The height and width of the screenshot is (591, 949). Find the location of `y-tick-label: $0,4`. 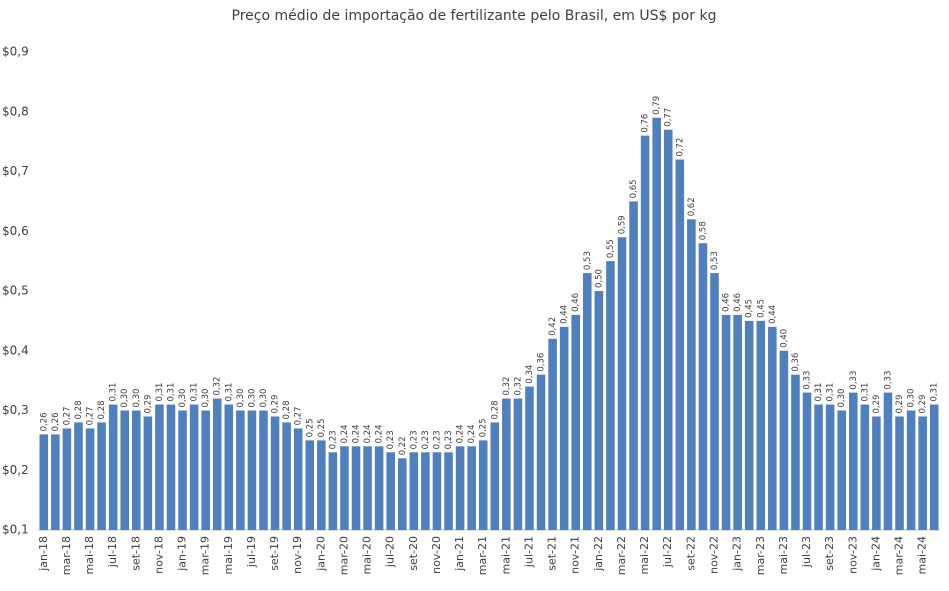

y-tick-label: $0,4 is located at coordinates (15, 350).